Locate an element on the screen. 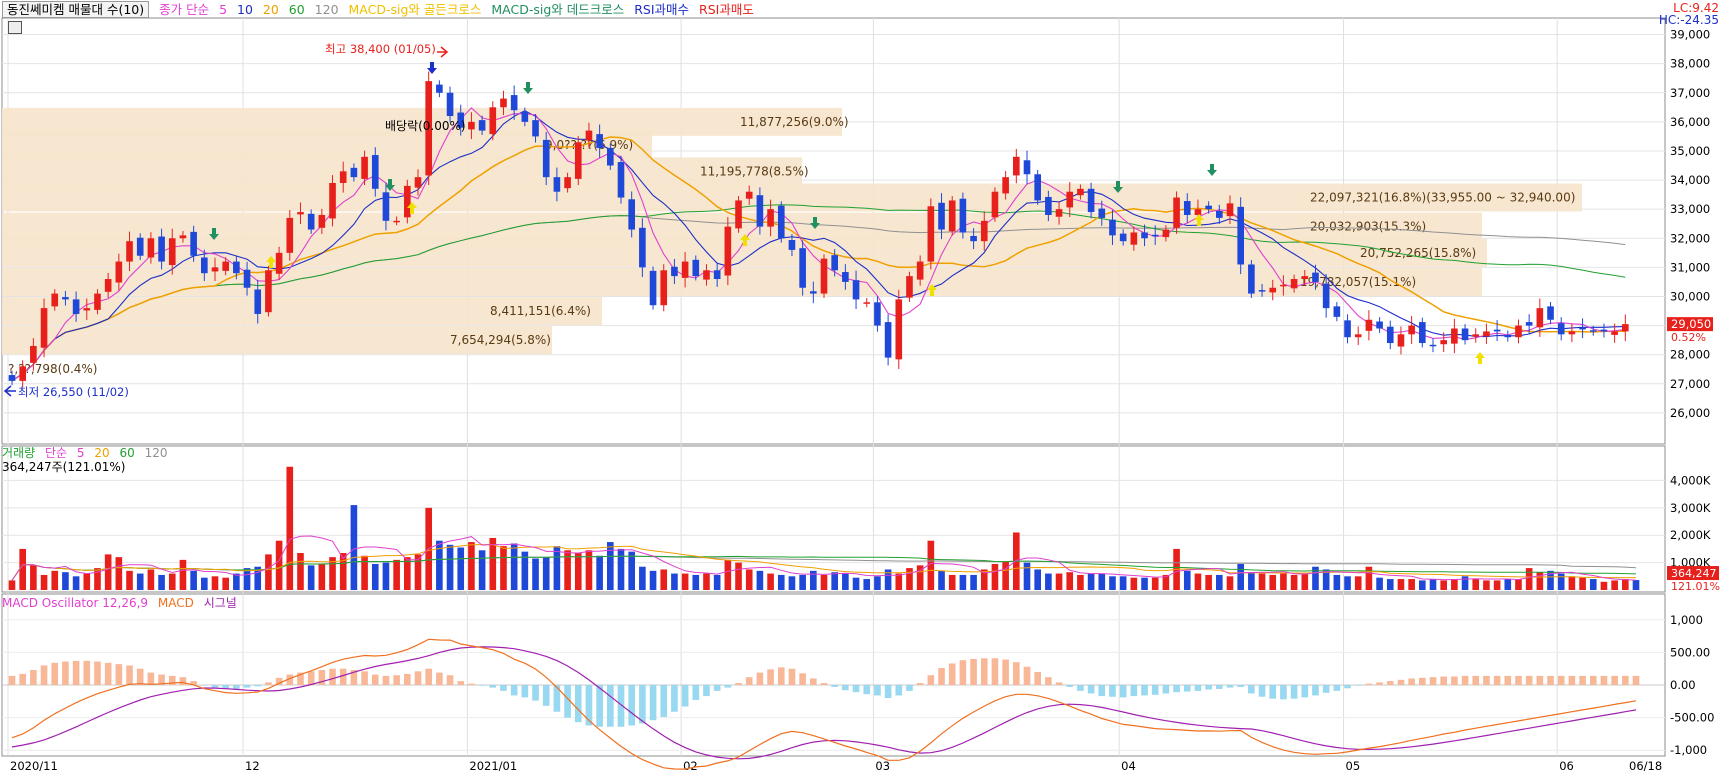  macd-label: MACD is located at coordinates (175, 603).